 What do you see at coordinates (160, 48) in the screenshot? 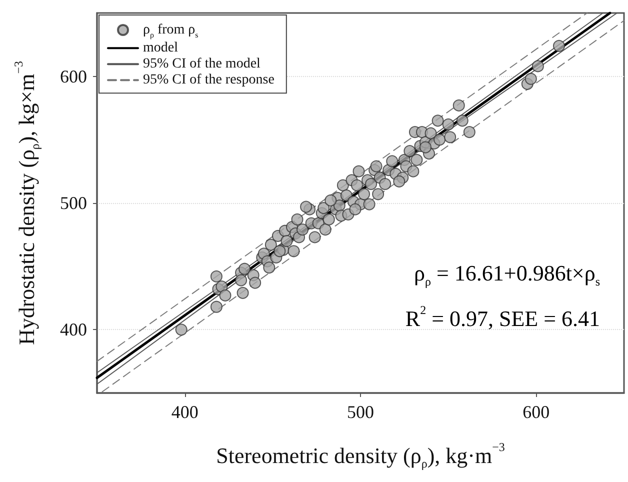
I see `legend-label: model` at bounding box center [160, 48].